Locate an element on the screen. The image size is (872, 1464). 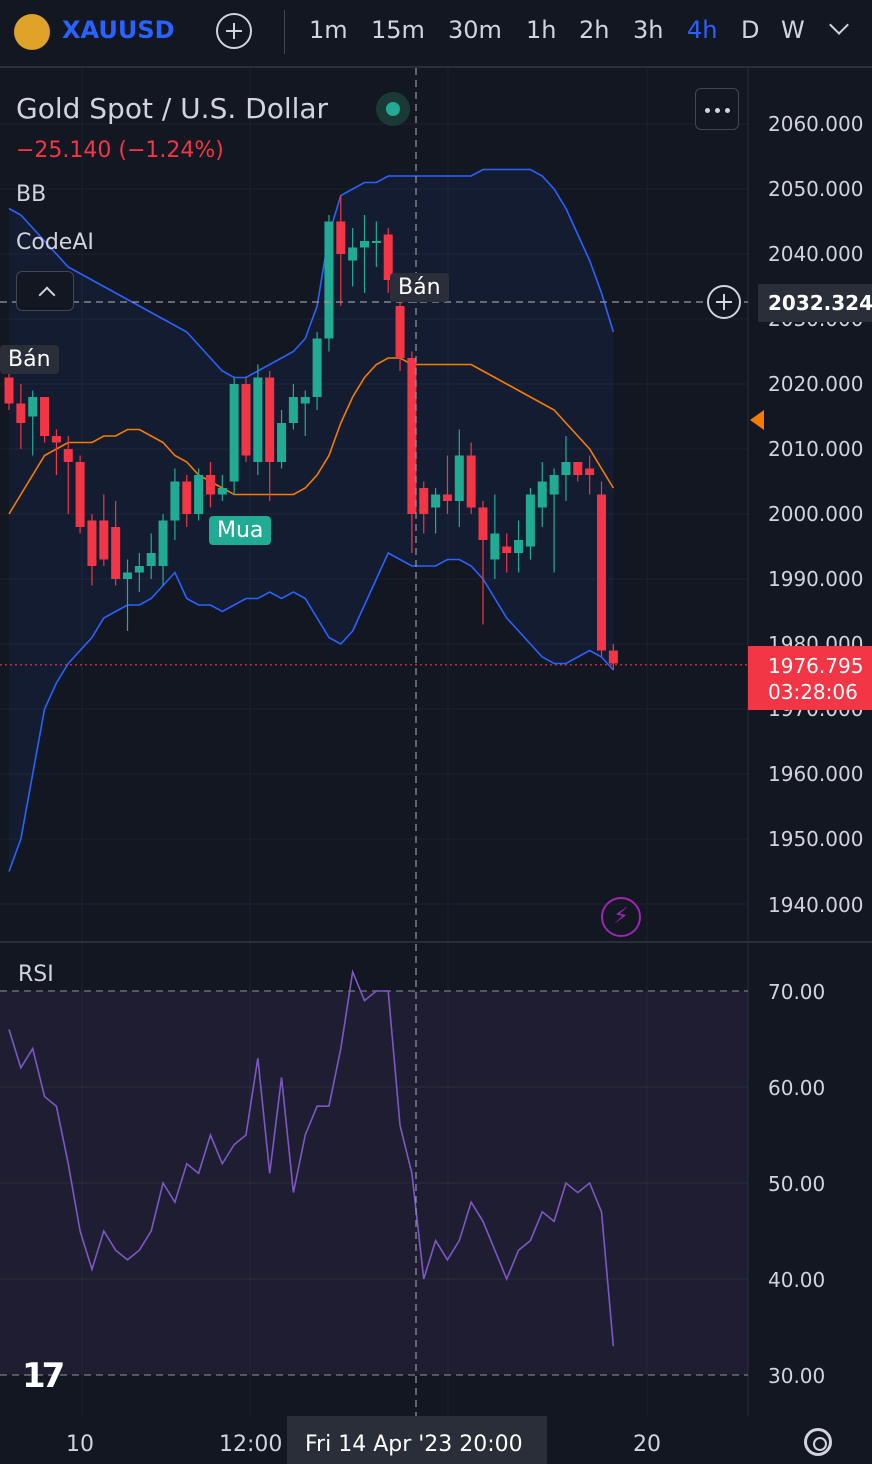
timeframe-w: W is located at coordinates (793, 30).